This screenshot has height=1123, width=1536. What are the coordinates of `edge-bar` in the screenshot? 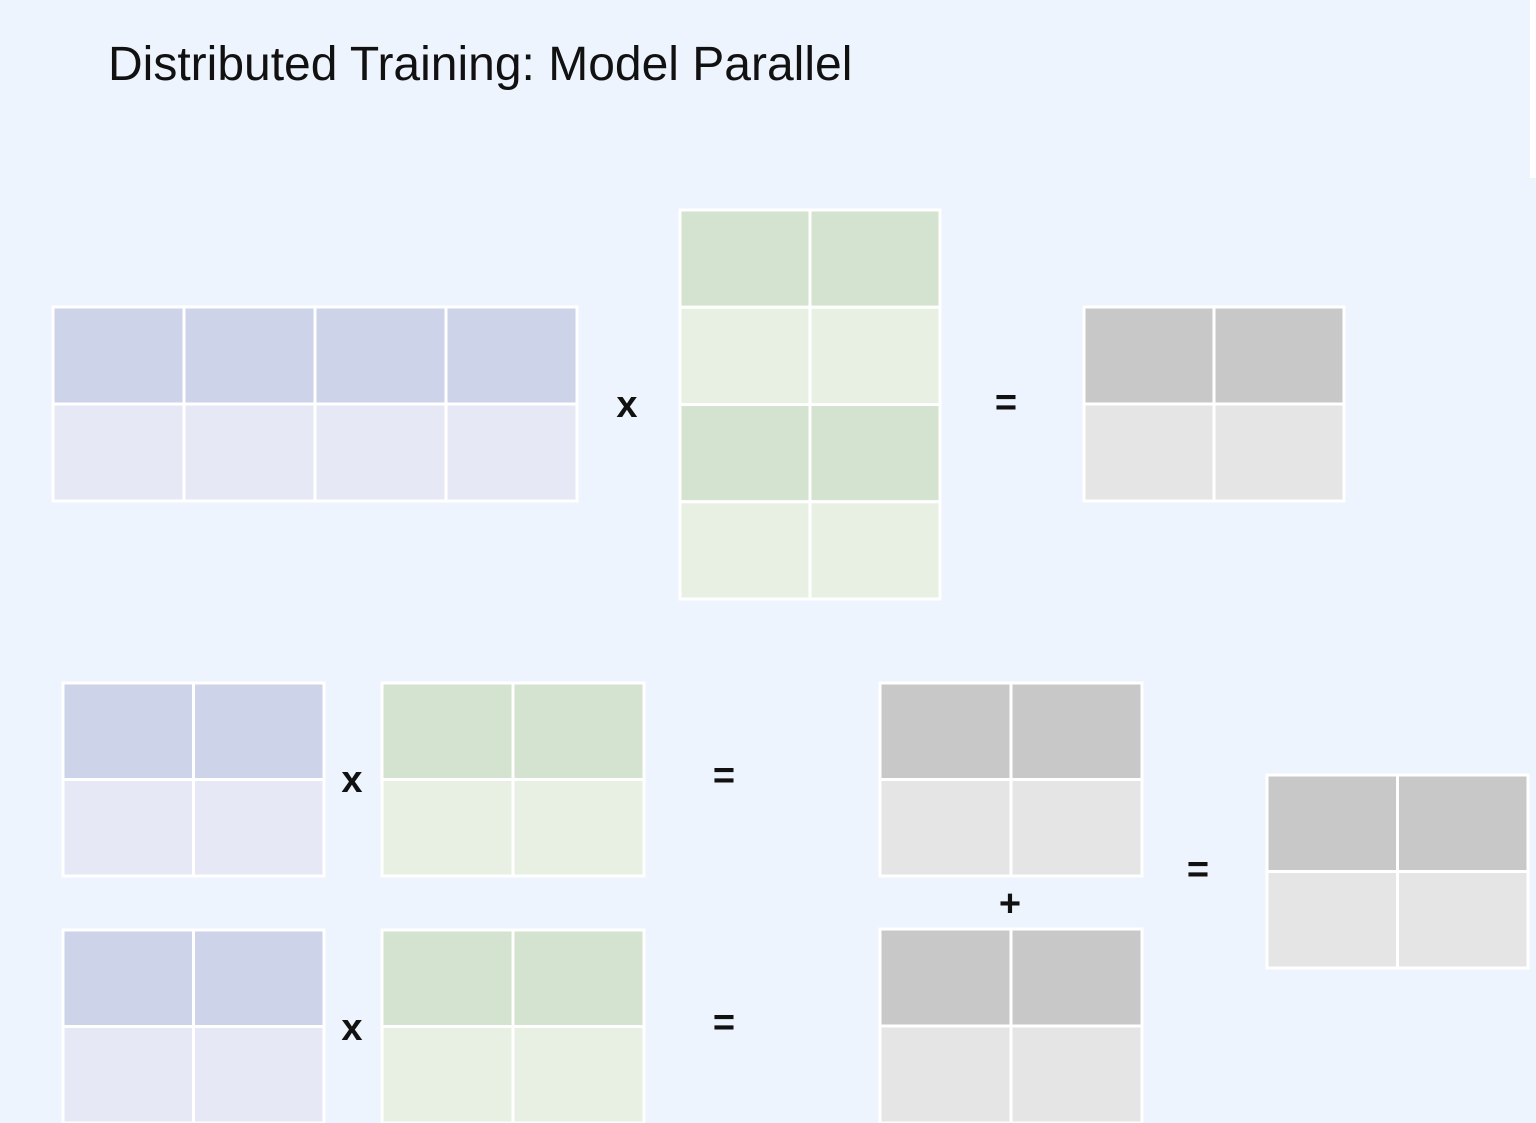 It's located at (1533, 89).